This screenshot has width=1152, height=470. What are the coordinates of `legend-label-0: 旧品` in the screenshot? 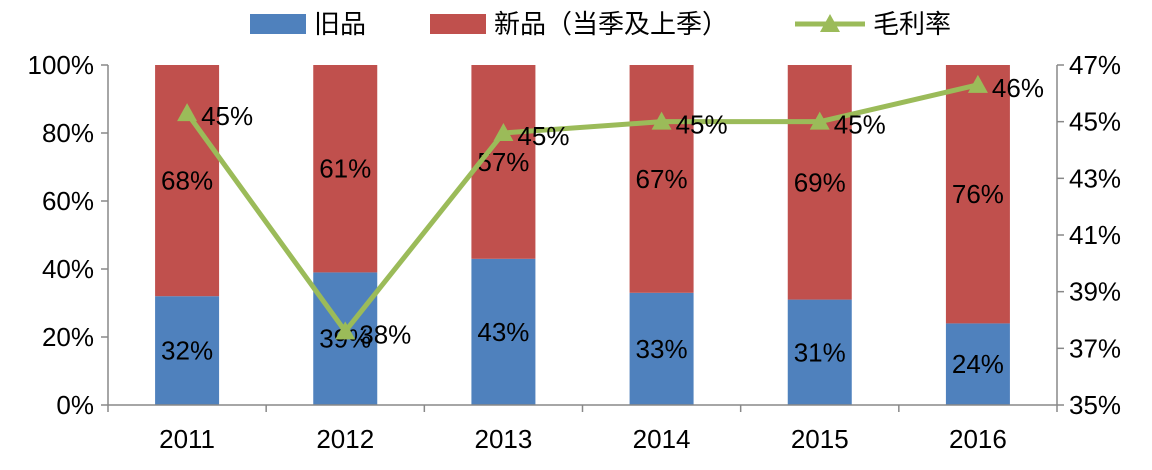 It's located at (340, 25).